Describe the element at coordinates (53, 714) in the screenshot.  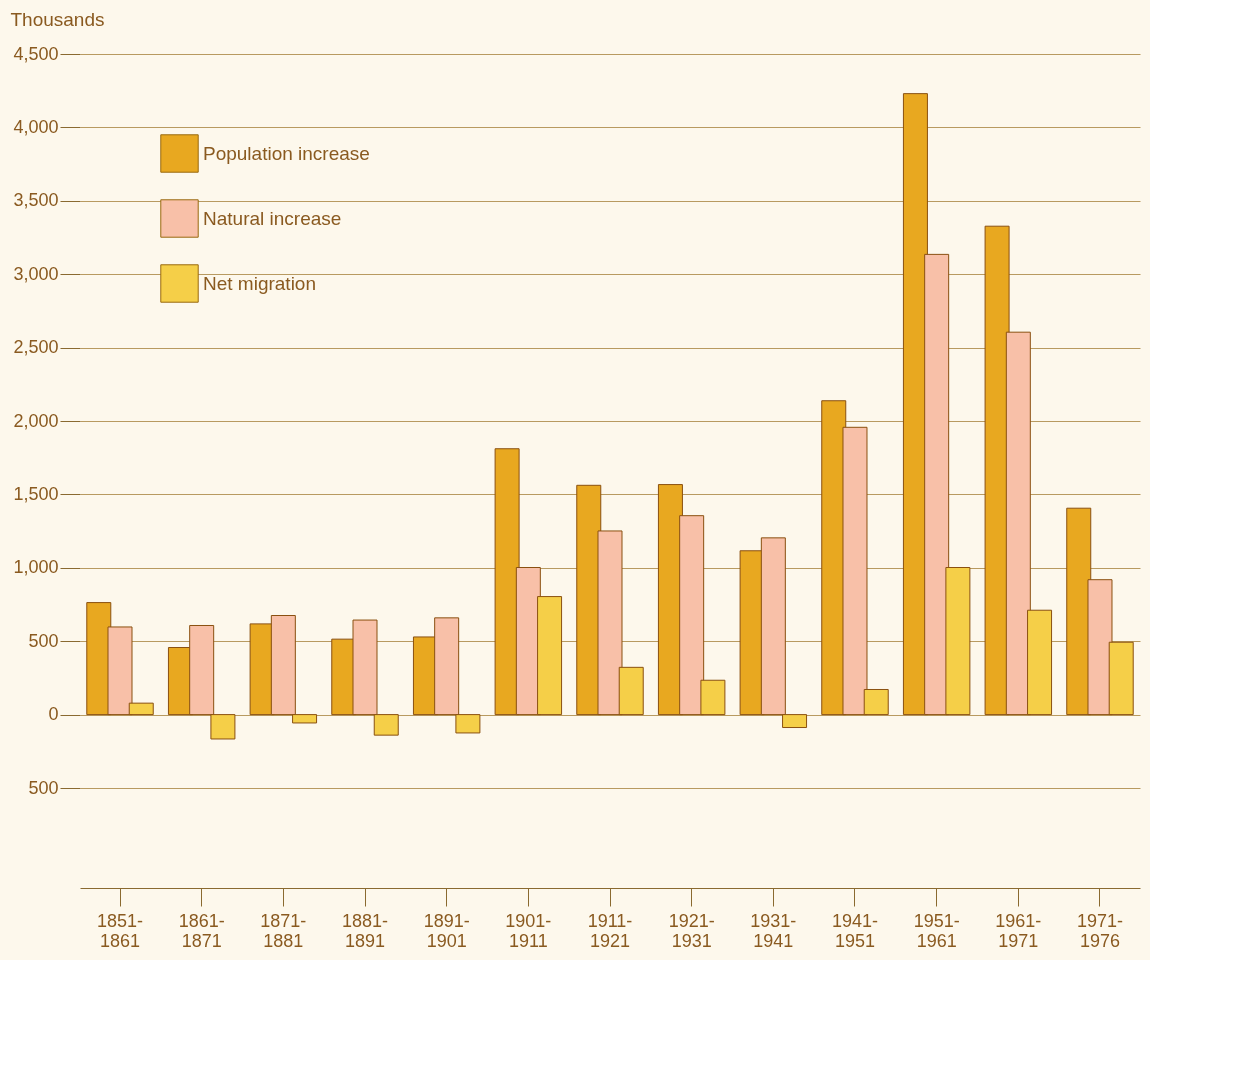
I see `y-tick-label: 0` at that location.